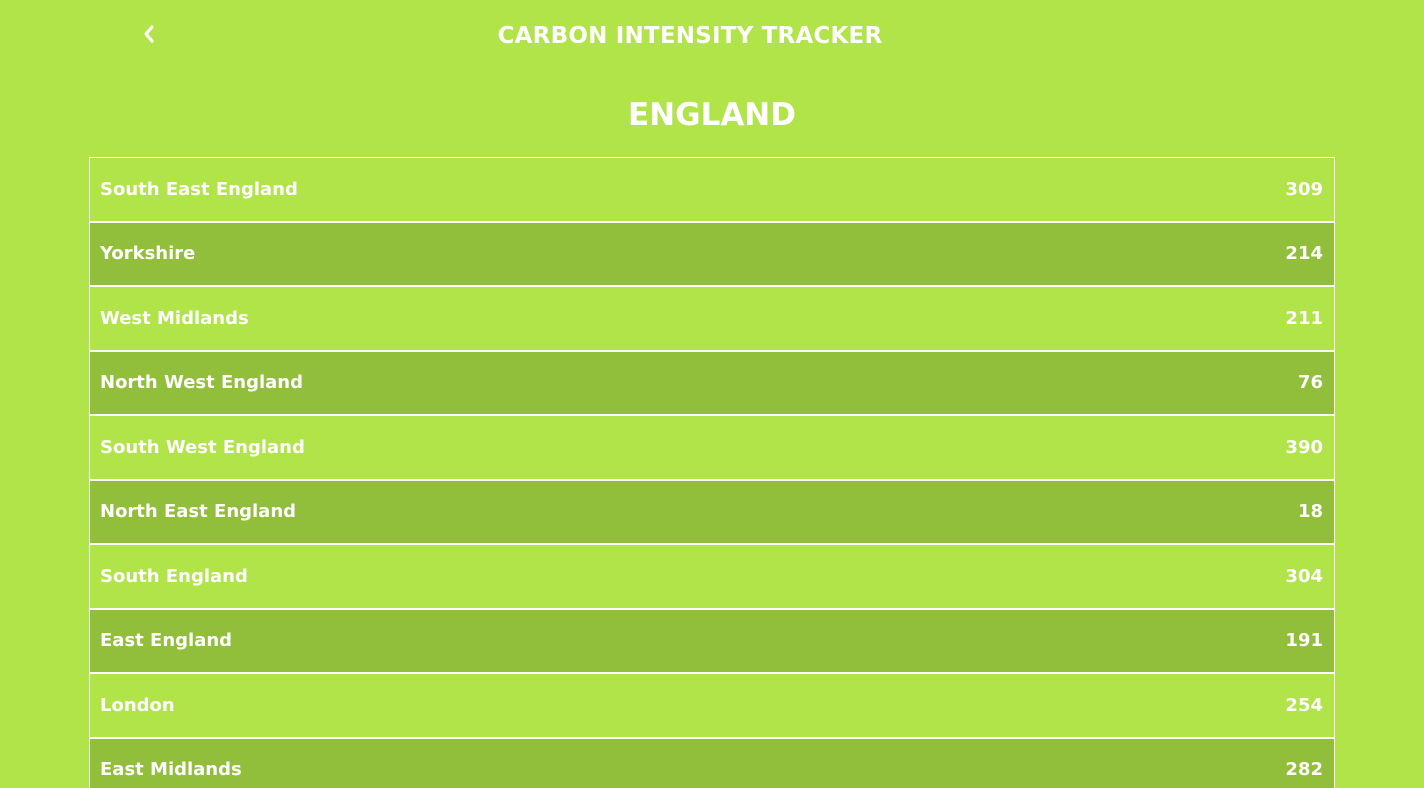 The width and height of the screenshot is (1424, 788). Describe the element at coordinates (690, 36) in the screenshot. I see `app-title: CARBON INTENSITY TRACKER` at that location.